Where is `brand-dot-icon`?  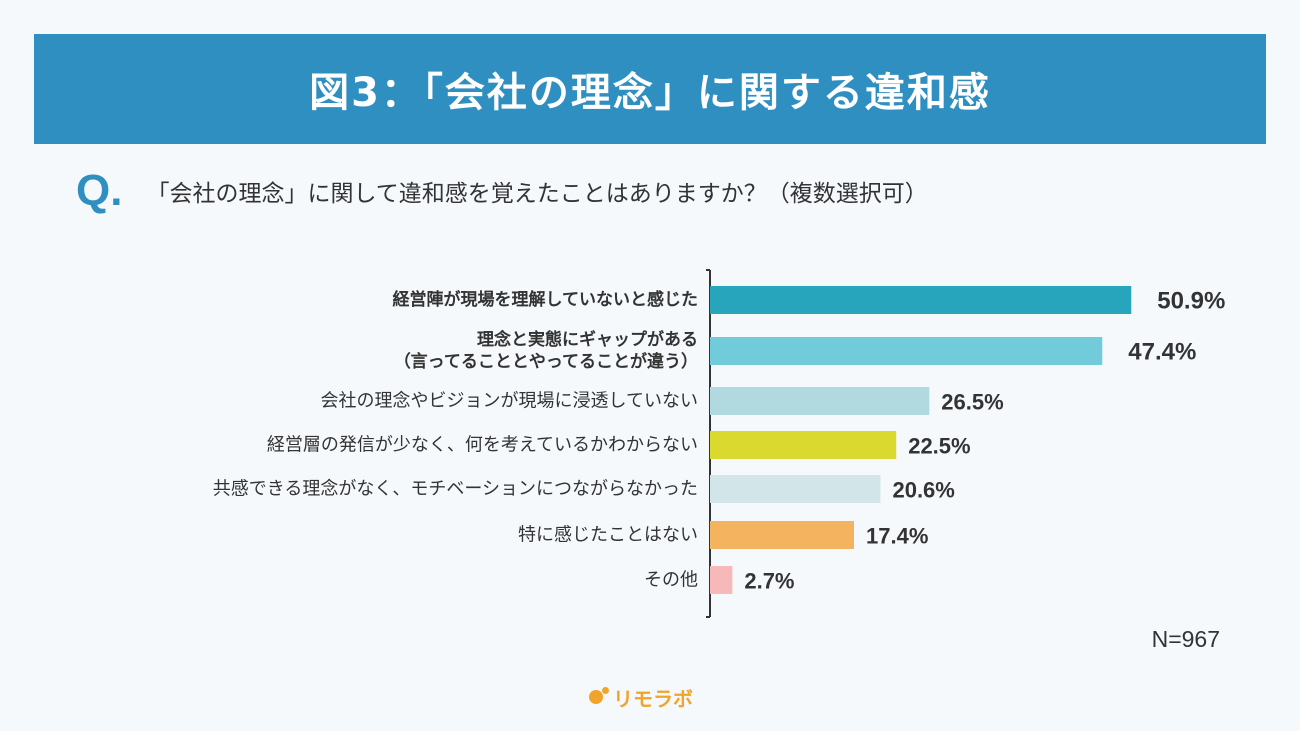 brand-dot-icon is located at coordinates (599, 695).